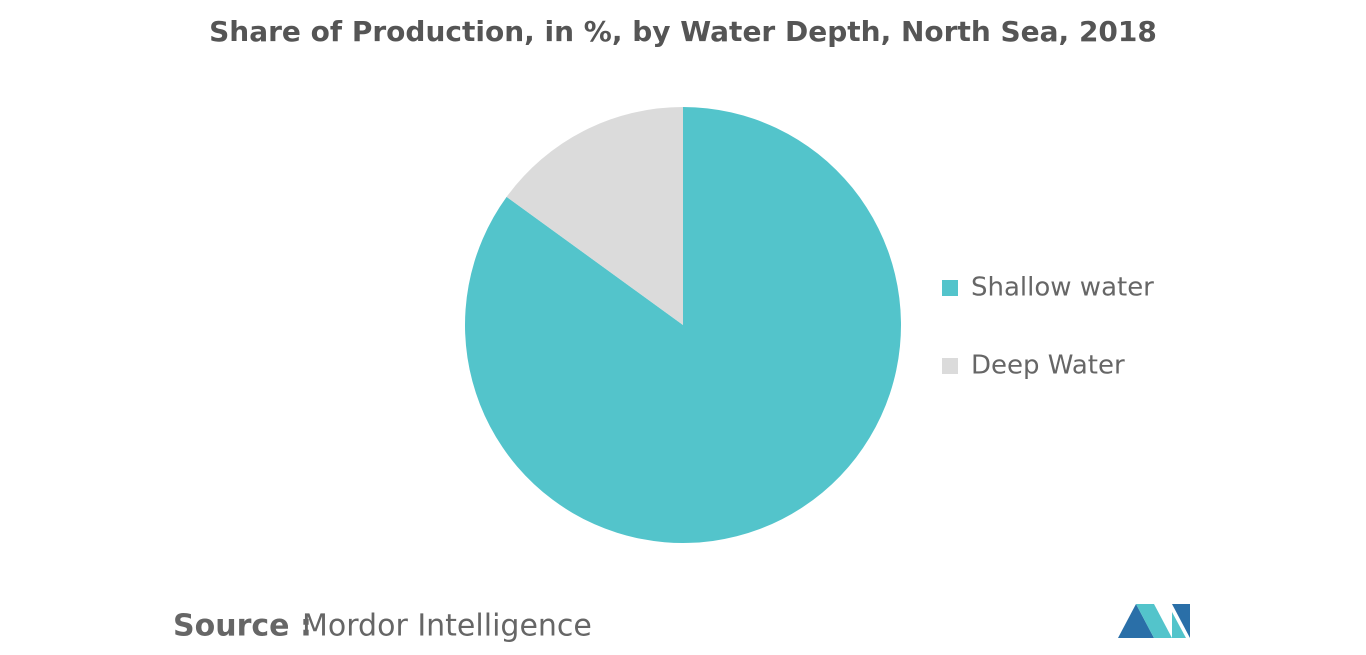 The height and width of the screenshot is (655, 1366). What do you see at coordinates (594, 215) in the screenshot?
I see `pie-slice` at bounding box center [594, 215].